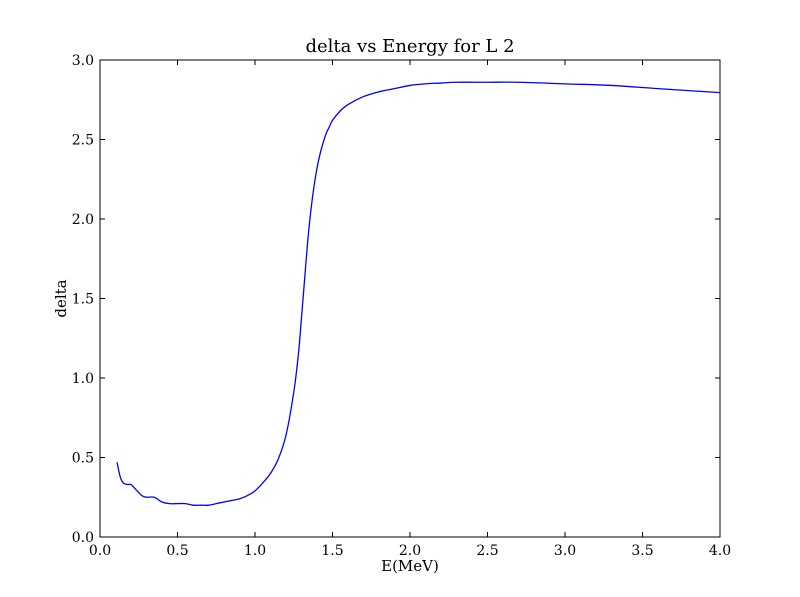 This screenshot has height=597, width=800. I want to click on x-tick-label: 2.0, so click(410, 551).